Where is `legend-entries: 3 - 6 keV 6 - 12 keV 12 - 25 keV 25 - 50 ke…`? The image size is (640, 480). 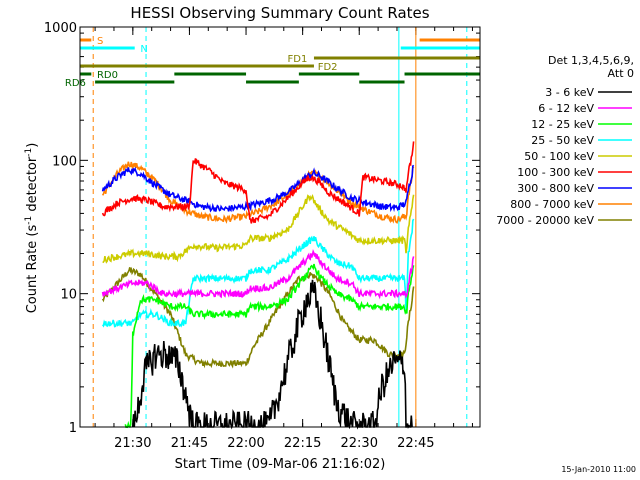 legend-entries: 3 - 6 keV 6 - 12 keV 12 - 25 keV 25 - 50 ke… is located at coordinates (564, 156).